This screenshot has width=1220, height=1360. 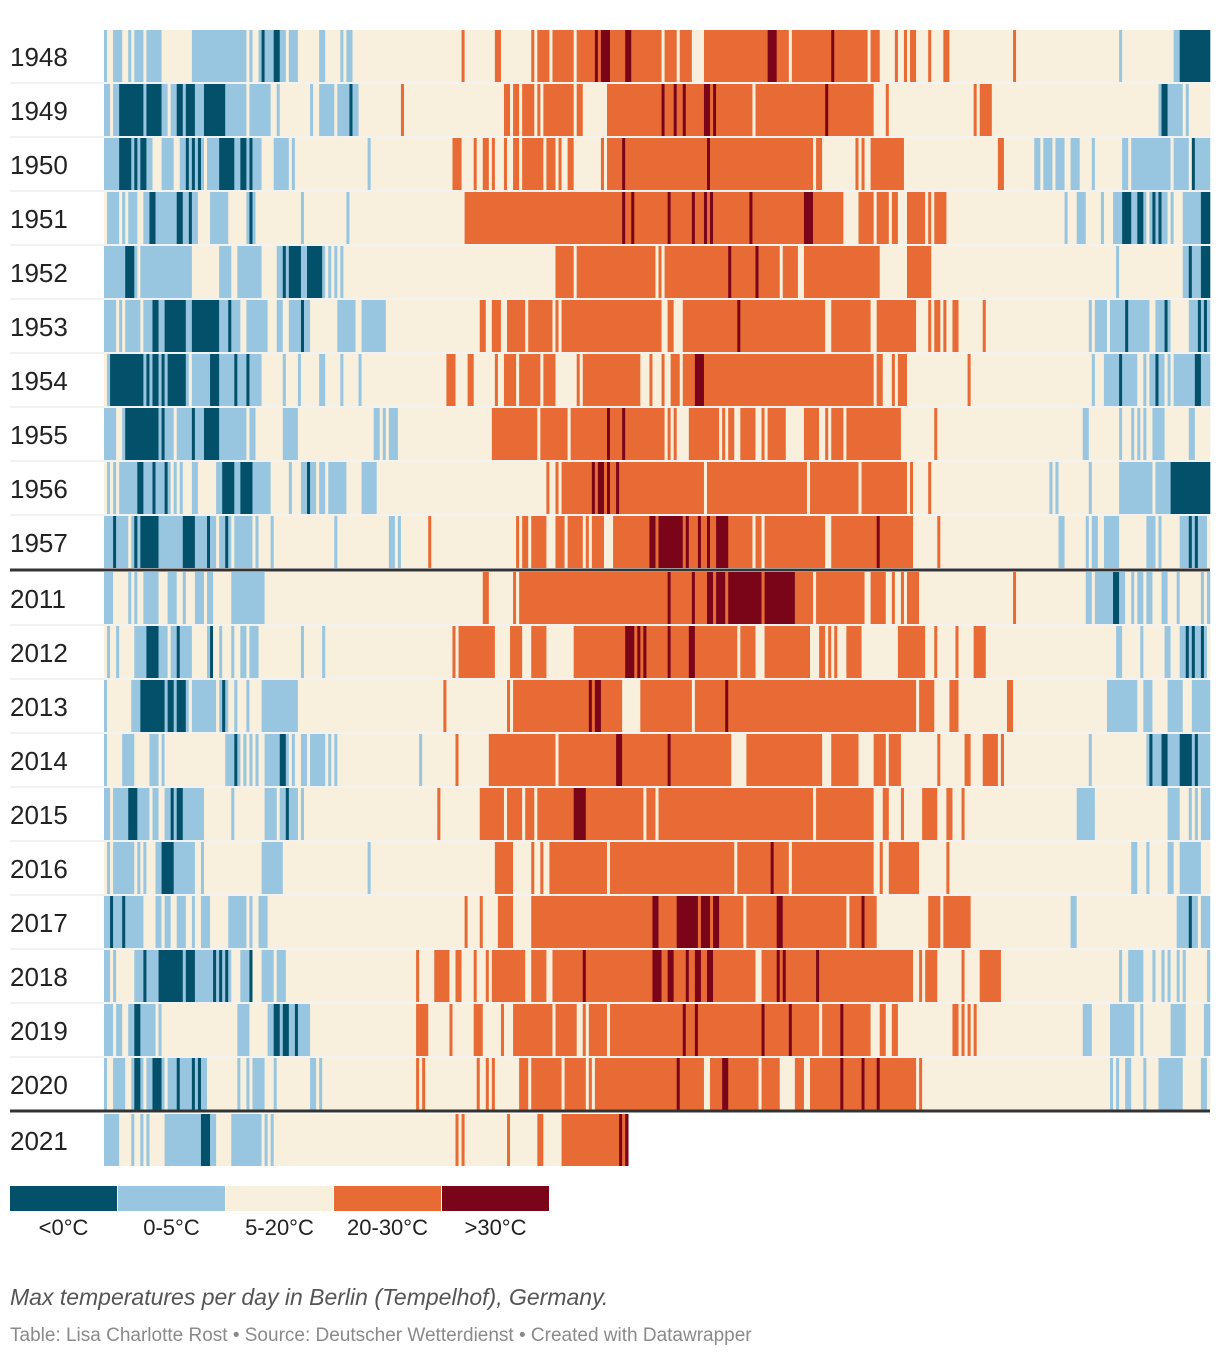 What do you see at coordinates (657, 598) in the screenshot?
I see `heatmap-row-2011` at bounding box center [657, 598].